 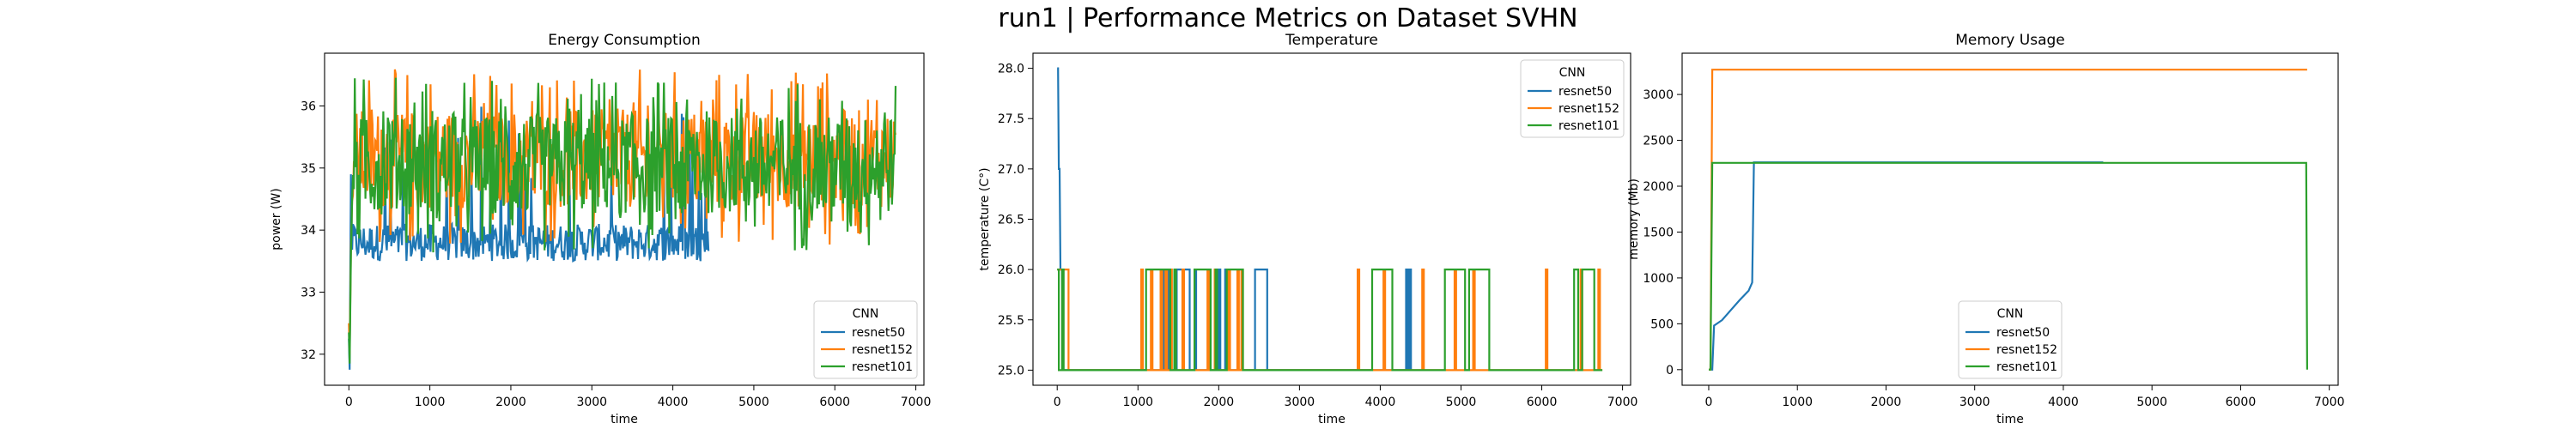 I want to click on series-group, so click(x=622, y=219).